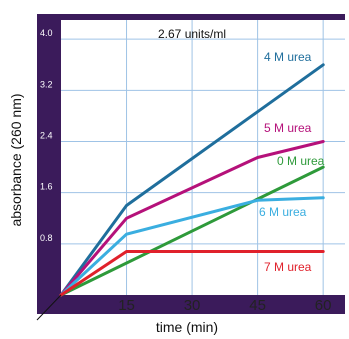 The height and width of the screenshot is (339, 349). Describe the element at coordinates (288, 267) in the screenshot. I see `series-label-7-m-urea: 7 M urea` at that location.